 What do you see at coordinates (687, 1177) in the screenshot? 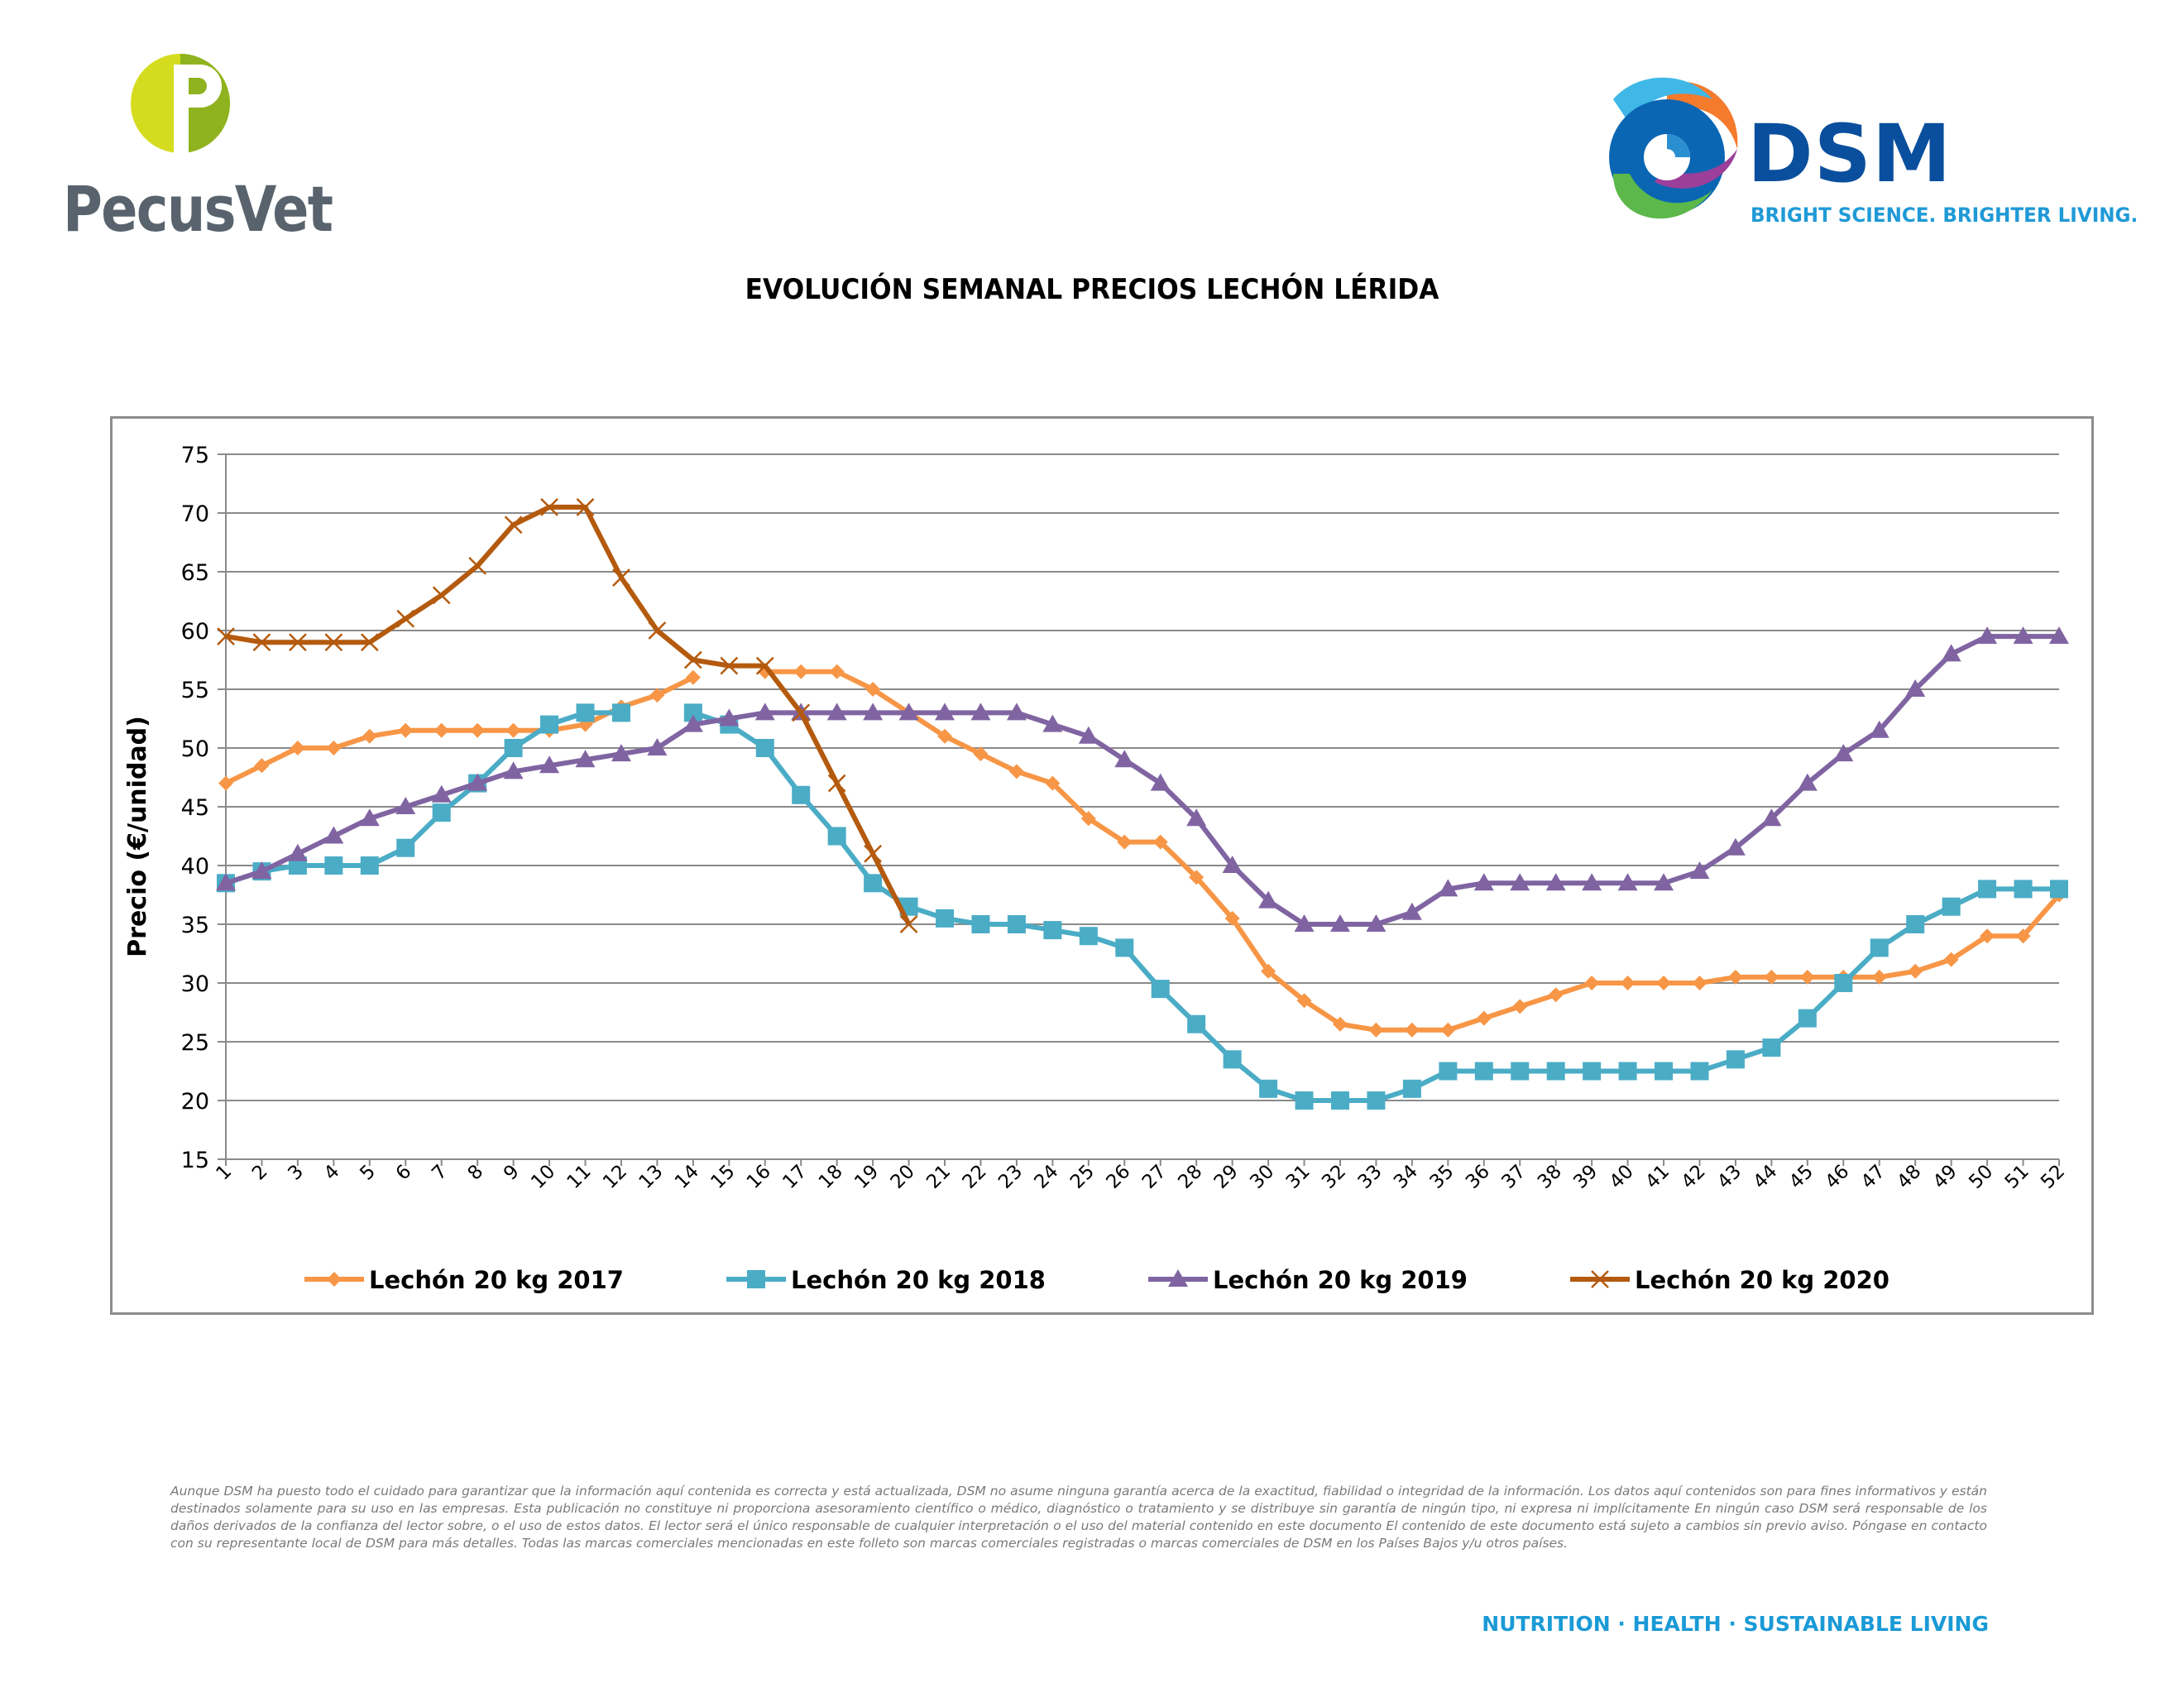
I see `x-tick-label: 14` at bounding box center [687, 1177].